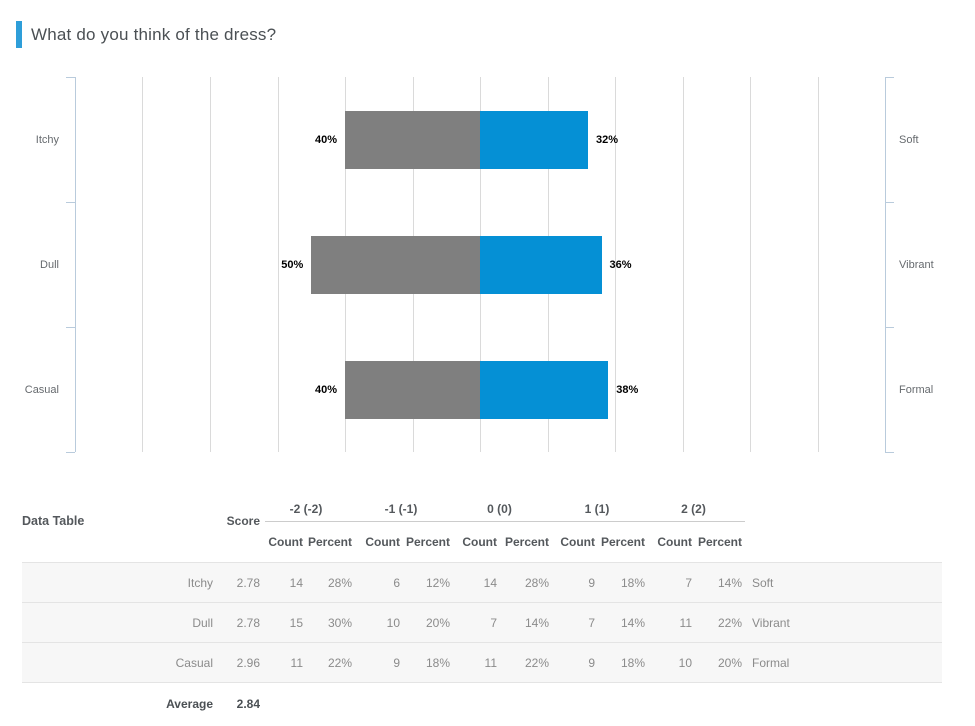 This screenshot has width=975, height=726. Describe the element at coordinates (505, 521) in the screenshot. I see `group-separator-line` at that location.